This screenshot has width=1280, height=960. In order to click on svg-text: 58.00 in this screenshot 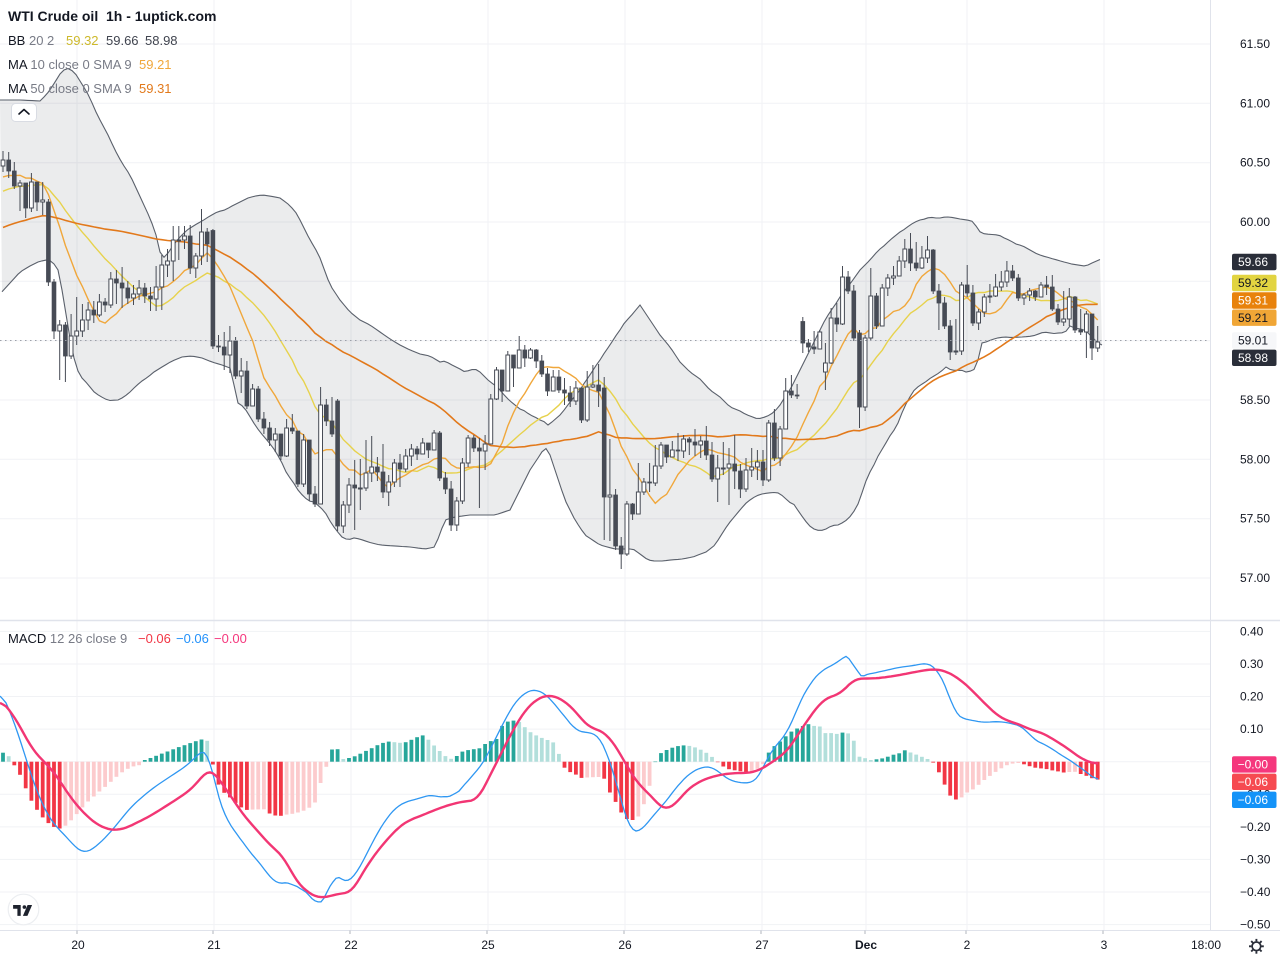, I will do `click(1255, 459)`.